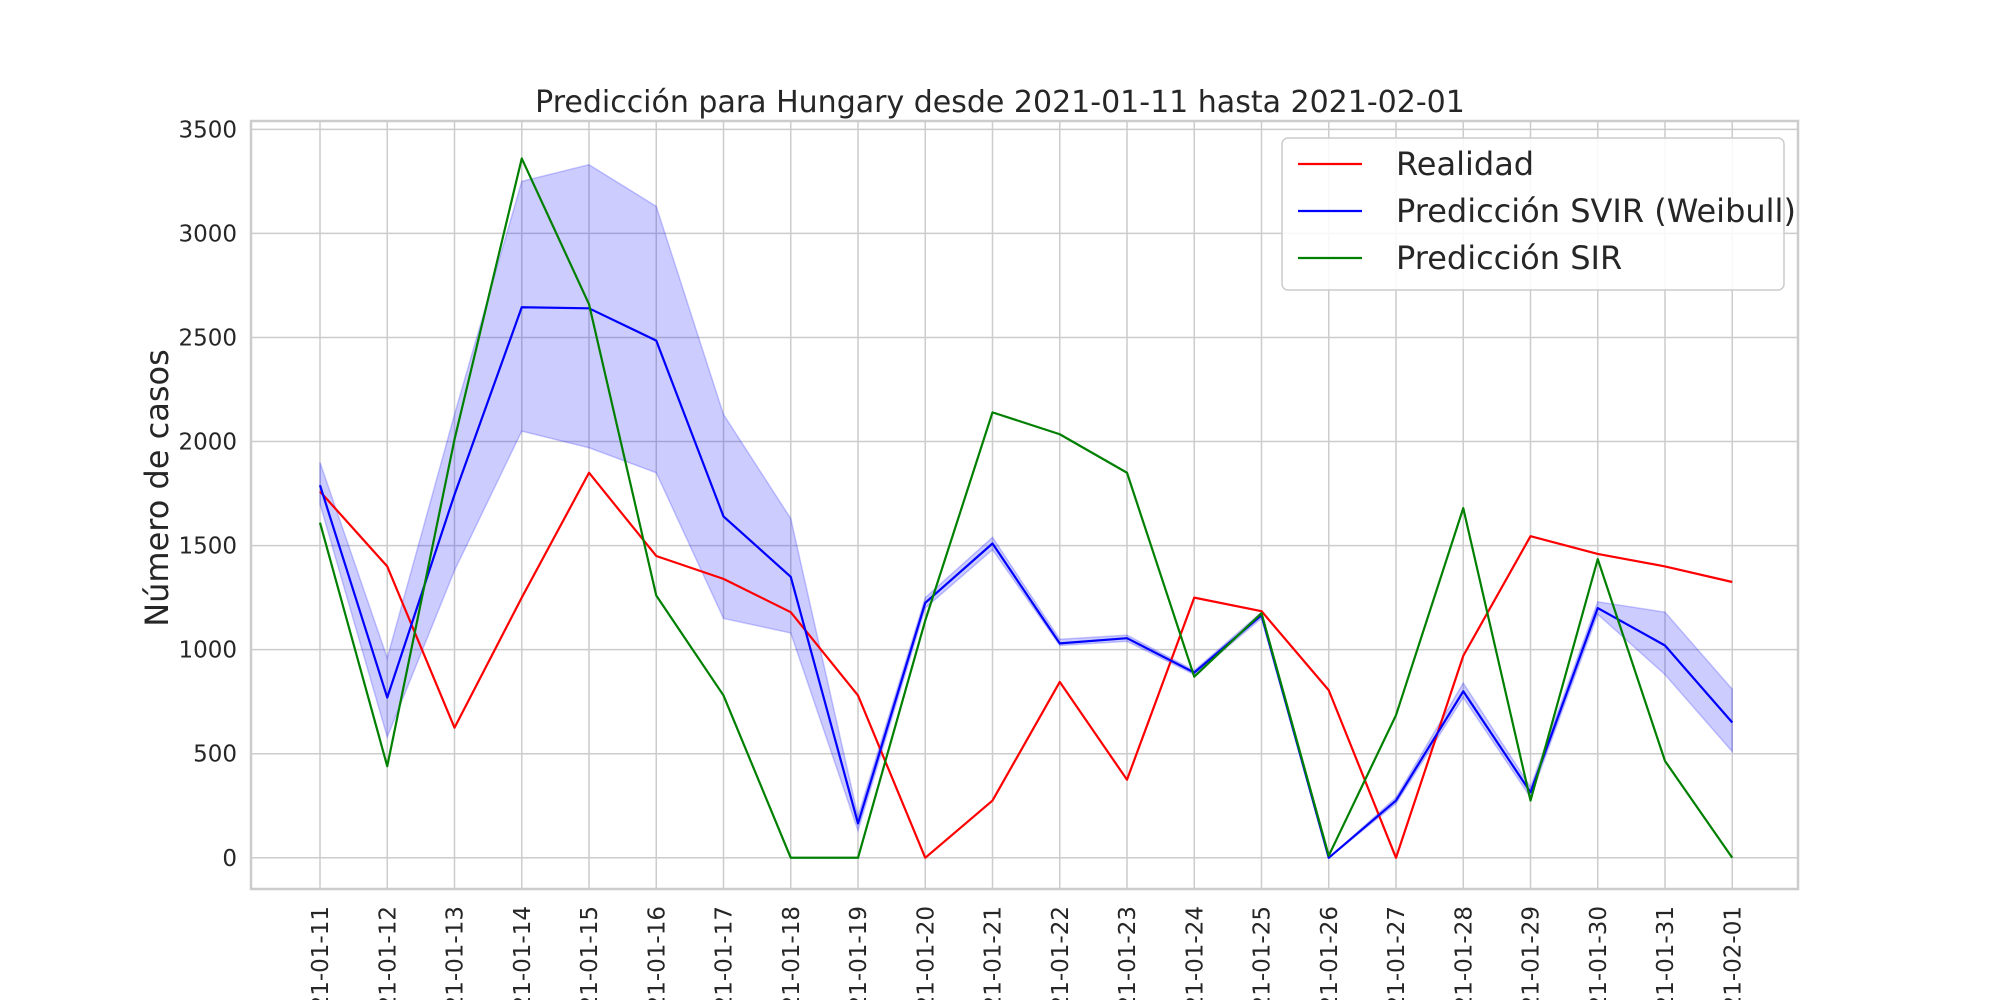 This screenshot has width=2000, height=1000. Describe the element at coordinates (207, 651) in the screenshot. I see `y-tick-label: 1000` at that location.